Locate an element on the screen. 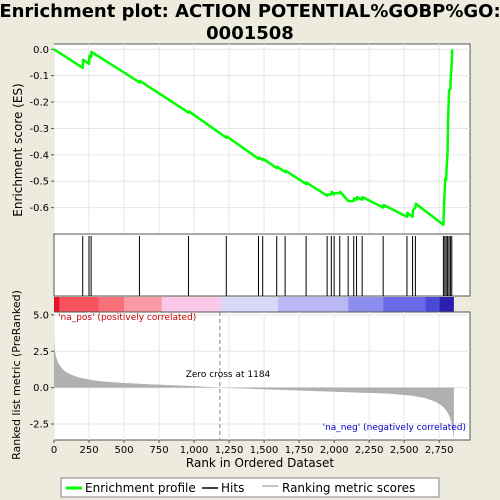 This screenshot has width=500, height=500. metric-y-tick-label: 0.0 is located at coordinates (41, 388).